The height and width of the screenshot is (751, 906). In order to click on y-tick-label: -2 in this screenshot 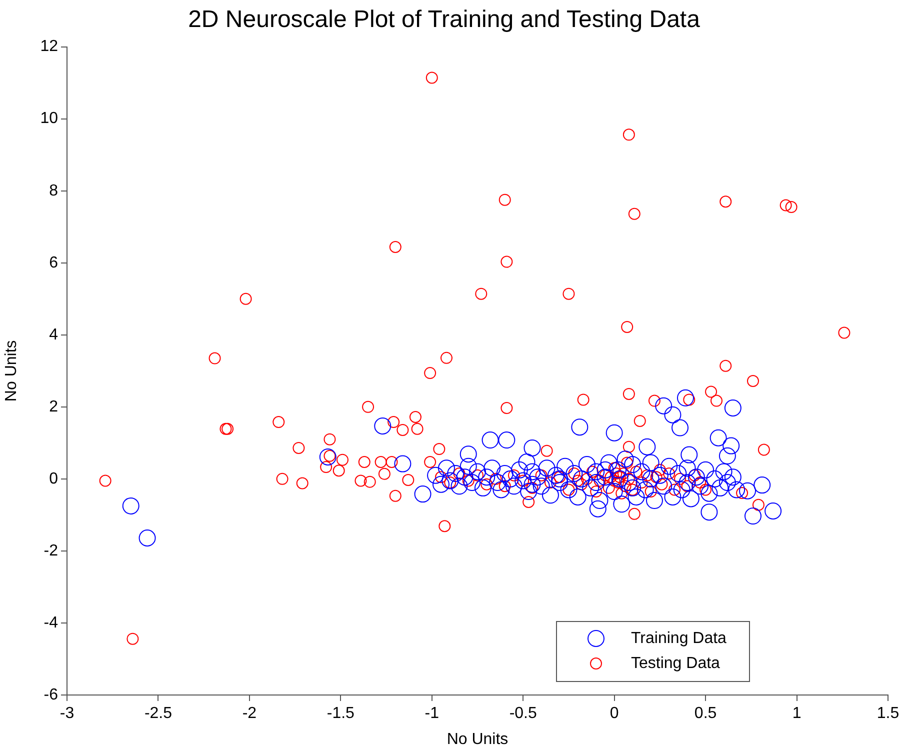, I will do `click(51, 551)`.